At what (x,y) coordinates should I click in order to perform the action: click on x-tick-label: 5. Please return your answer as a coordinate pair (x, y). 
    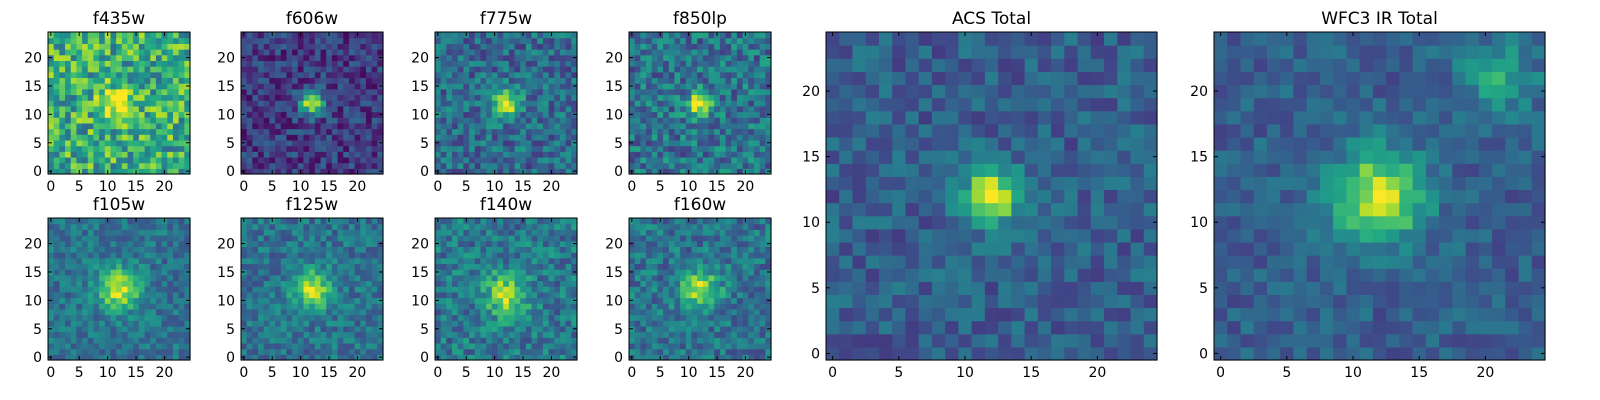
    Looking at the image, I should click on (466, 187).